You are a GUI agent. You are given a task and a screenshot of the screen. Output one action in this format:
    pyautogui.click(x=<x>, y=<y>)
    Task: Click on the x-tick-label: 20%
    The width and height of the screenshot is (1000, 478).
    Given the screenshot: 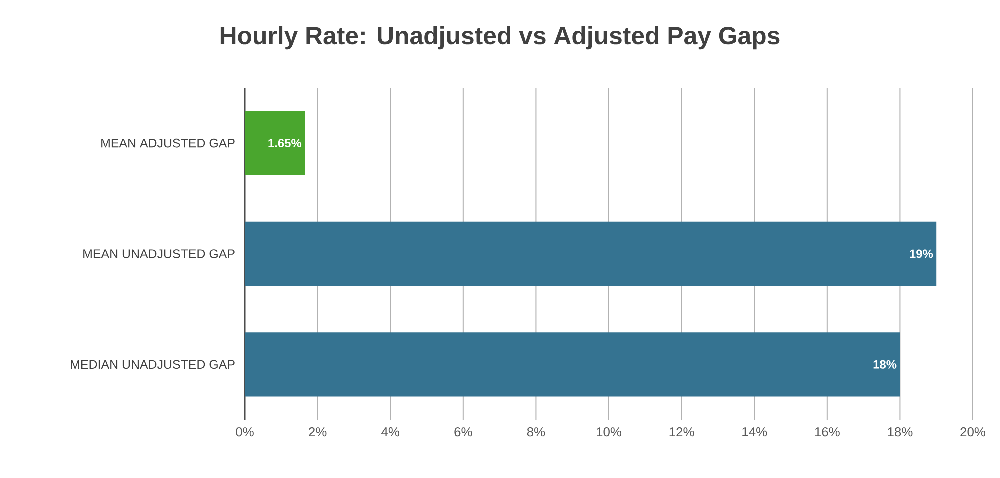 What is the action you would take?
    pyautogui.click(x=973, y=432)
    